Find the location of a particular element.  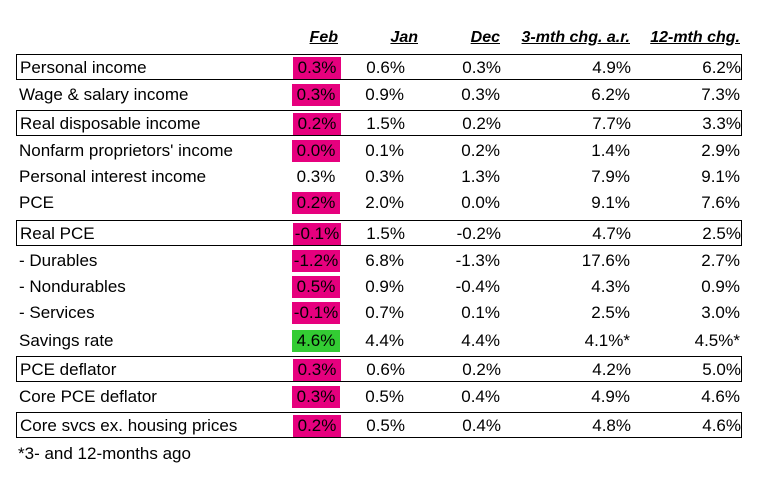

12mth-chg-value: 2.5% is located at coordinates (721, 233).